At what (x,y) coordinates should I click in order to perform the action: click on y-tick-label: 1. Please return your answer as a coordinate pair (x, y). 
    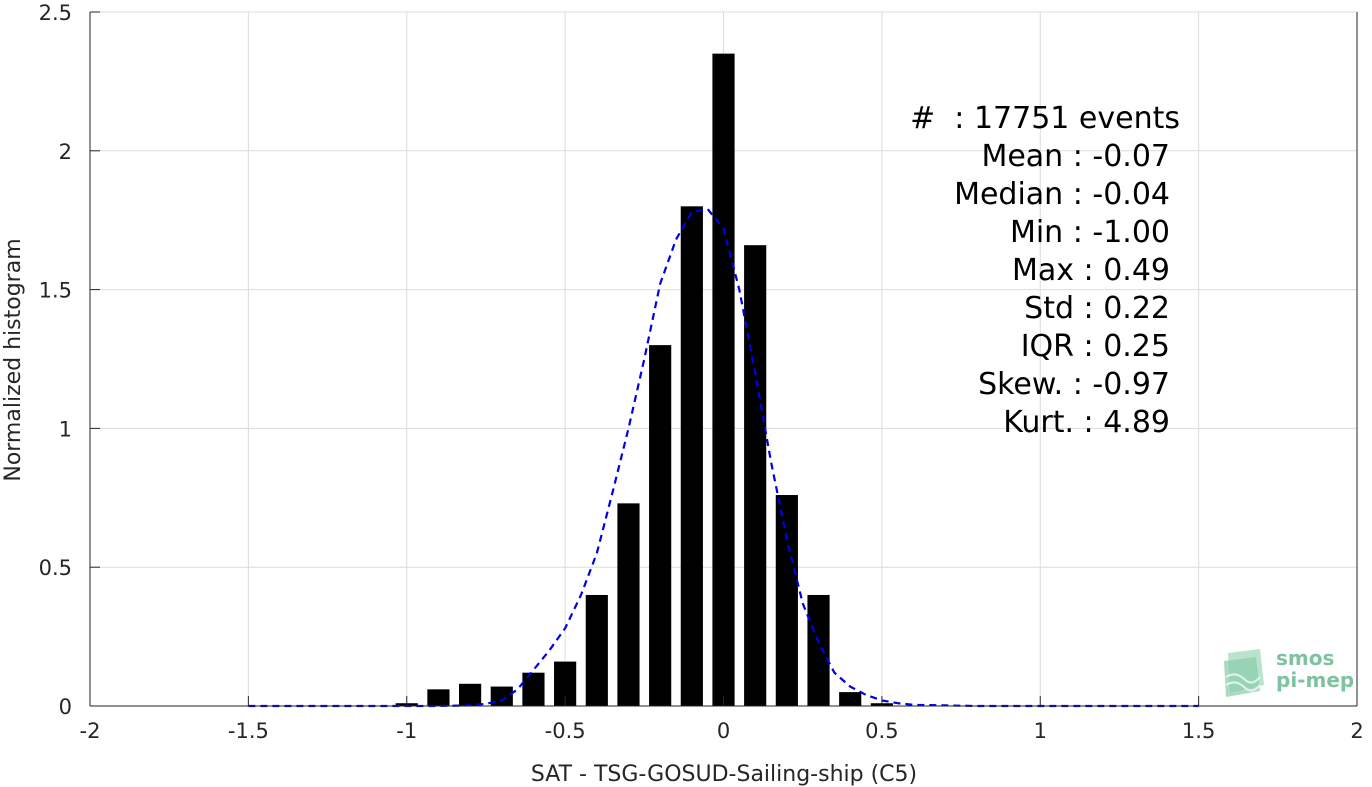
    Looking at the image, I should click on (65, 429).